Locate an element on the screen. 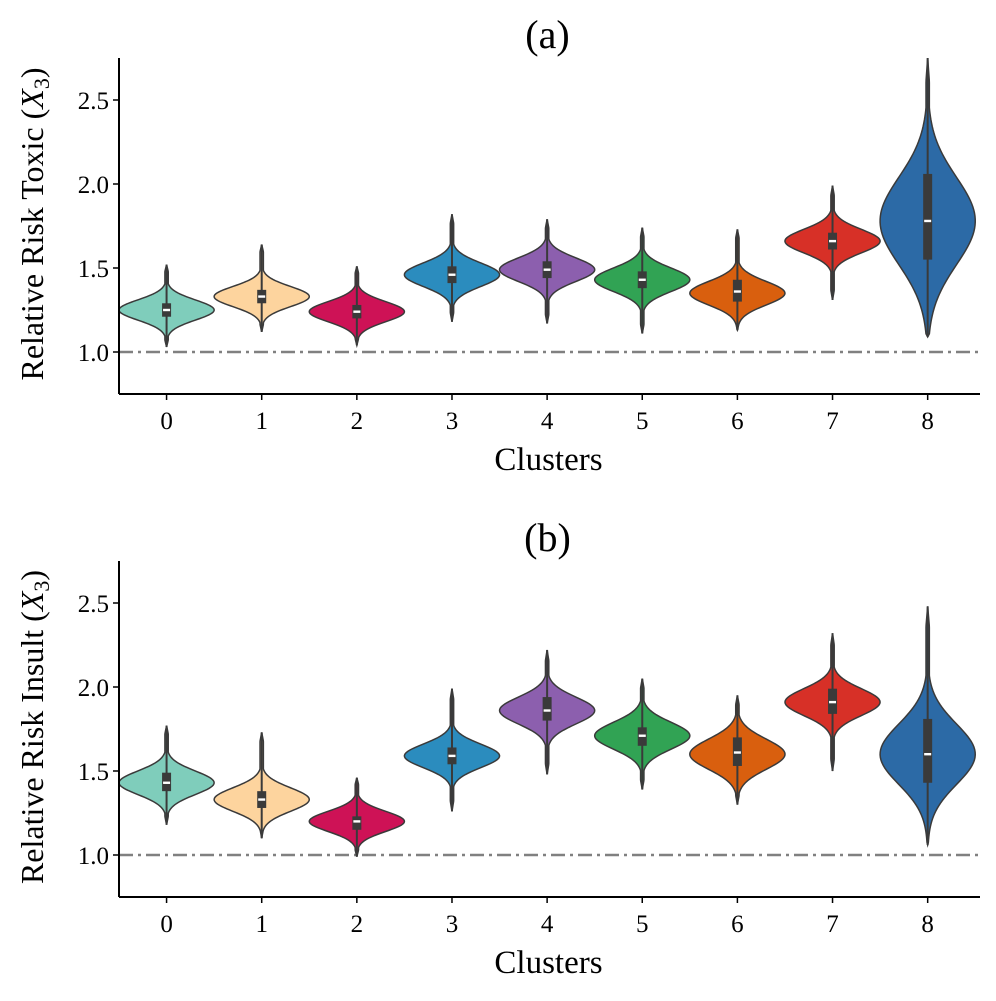 The width and height of the screenshot is (996, 1001). y-axis-label-text: Relative Risk Insult is located at coordinates (32, 757).